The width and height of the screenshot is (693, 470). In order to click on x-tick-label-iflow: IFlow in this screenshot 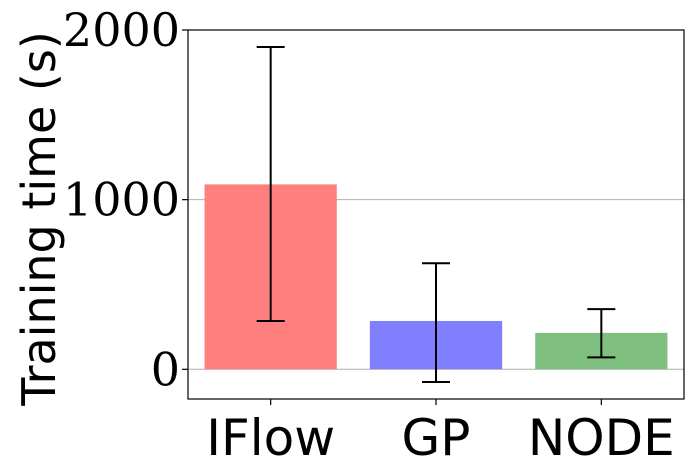, I will do `click(270, 438)`.